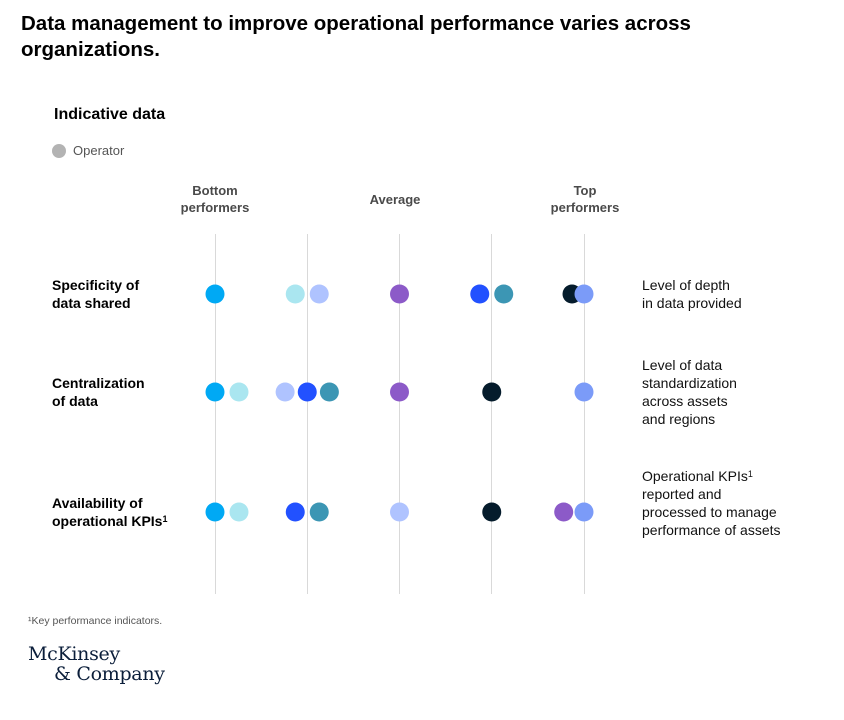 The height and width of the screenshot is (720, 844). Describe the element at coordinates (692, 294) in the screenshot. I see `row-description-specificity: Level of depth in data provided` at that location.